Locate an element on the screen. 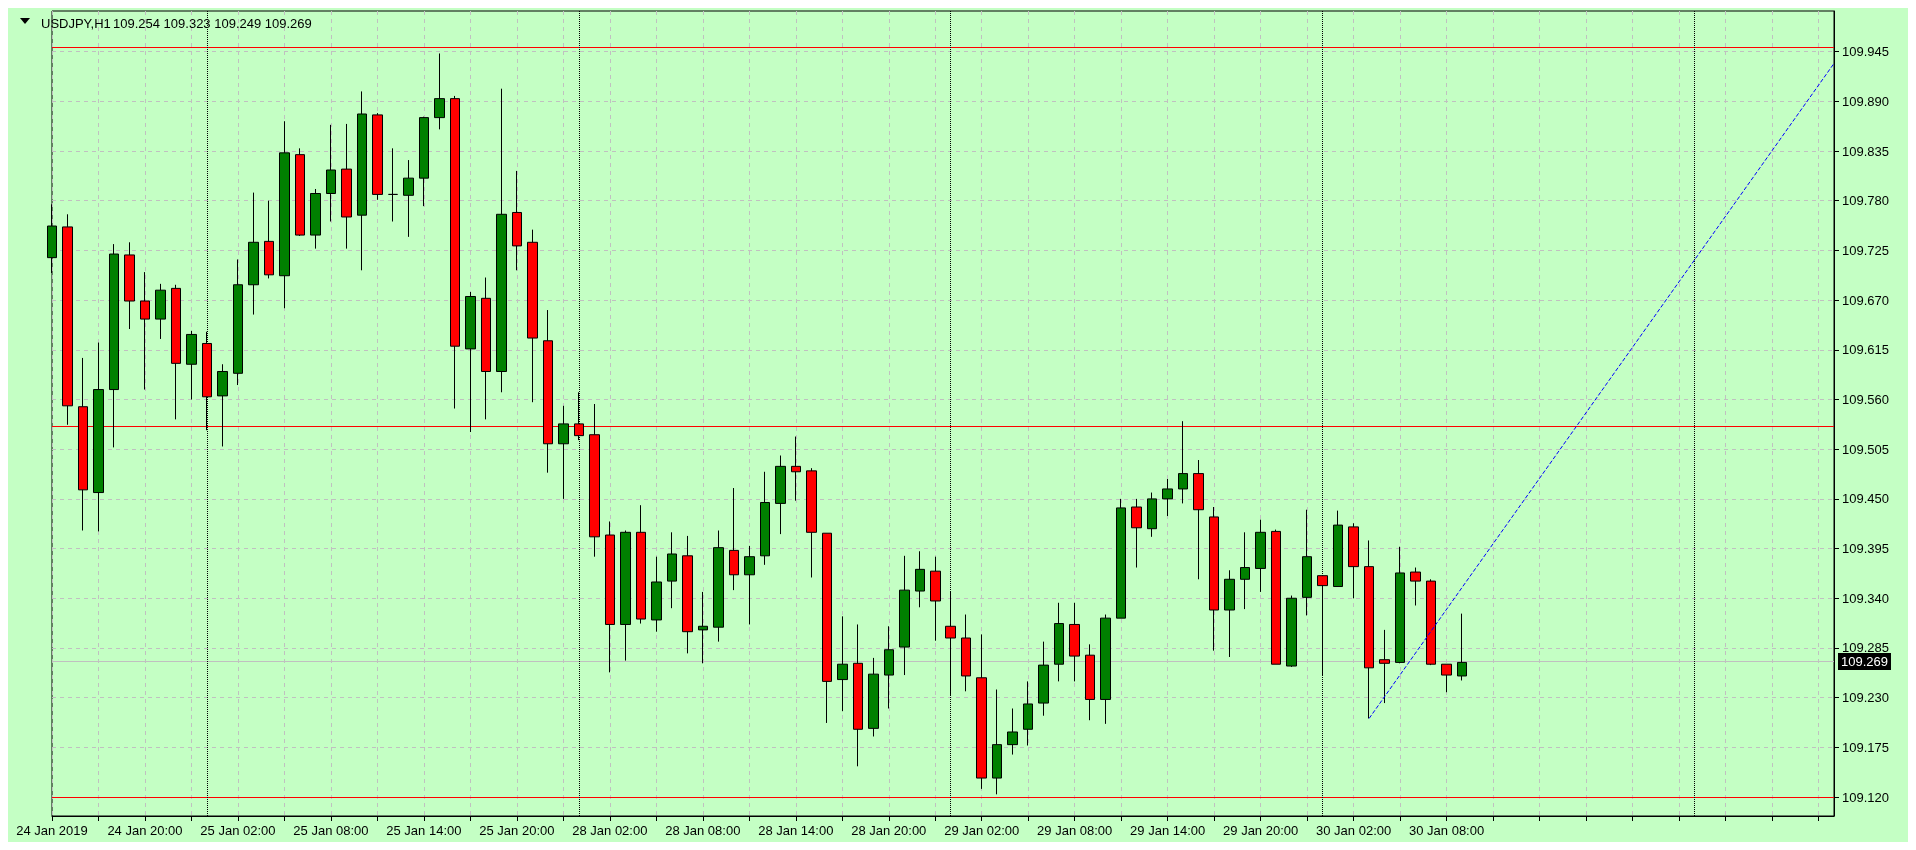 The image size is (1916, 850). x-tick-label: 29 Jan 08:00 is located at coordinates (1075, 830).